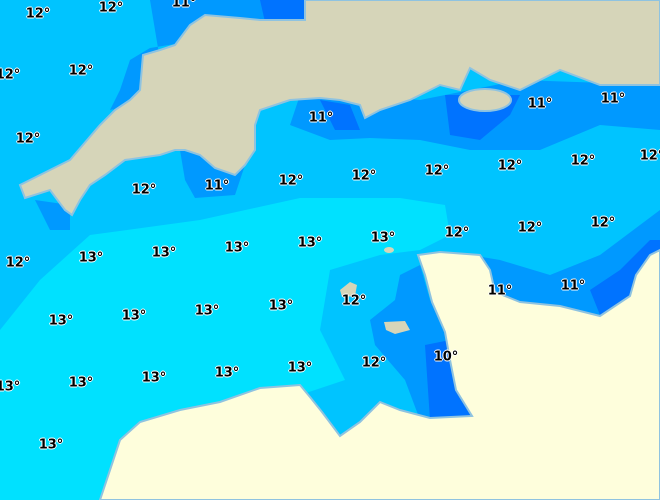 The width and height of the screenshot is (660, 500). I want to click on zone-10-lyme, so click(340, 115).